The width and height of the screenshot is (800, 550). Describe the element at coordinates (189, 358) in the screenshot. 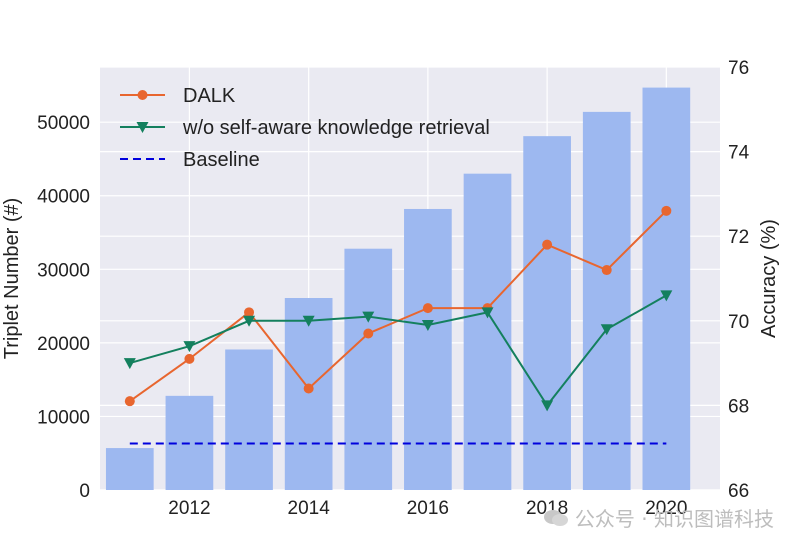

I see `point-s0-2012` at that location.